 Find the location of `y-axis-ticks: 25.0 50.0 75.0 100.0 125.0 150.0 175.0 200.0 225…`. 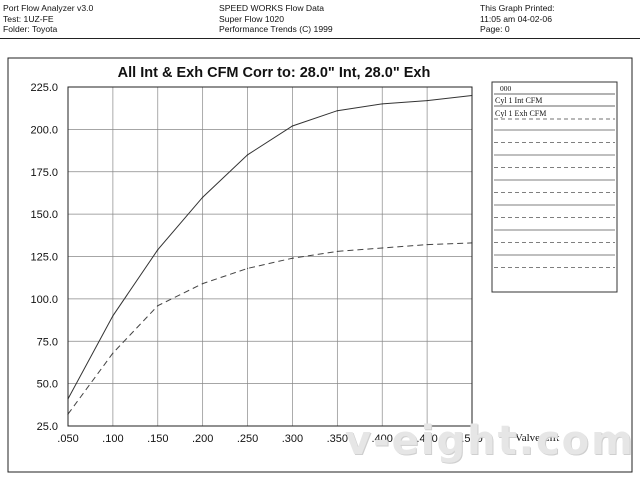

y-axis-ticks: 25.0 50.0 75.0 100.0 125.0 150.0 175.0 200.0 225… is located at coordinates (44, 257).